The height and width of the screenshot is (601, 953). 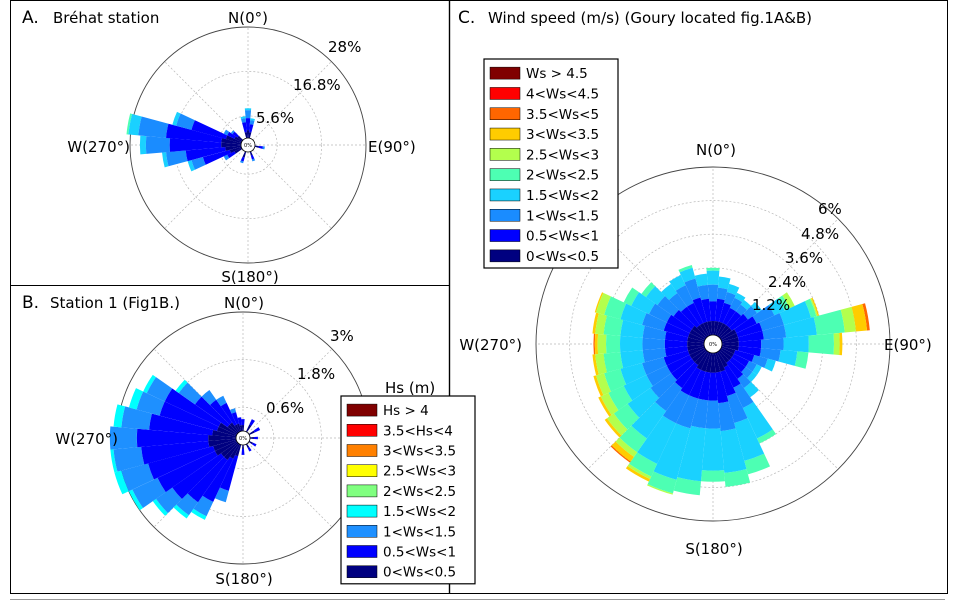 What do you see at coordinates (290, 391) in the screenshot?
I see `panel-b-grid-spoke` at bounding box center [290, 391].